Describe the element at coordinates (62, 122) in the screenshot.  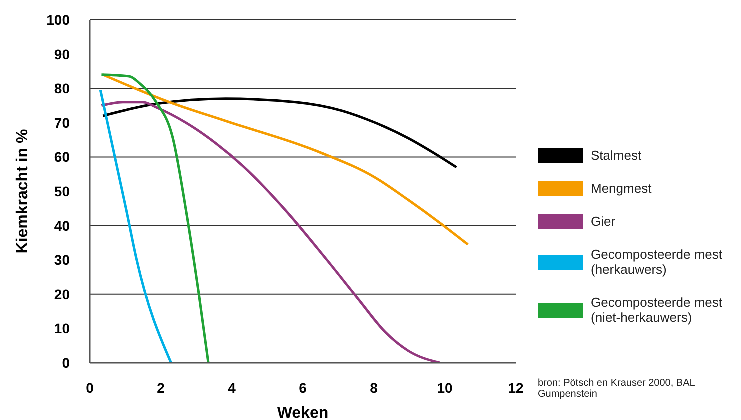
I see `y-tick-label: 70` at that location.